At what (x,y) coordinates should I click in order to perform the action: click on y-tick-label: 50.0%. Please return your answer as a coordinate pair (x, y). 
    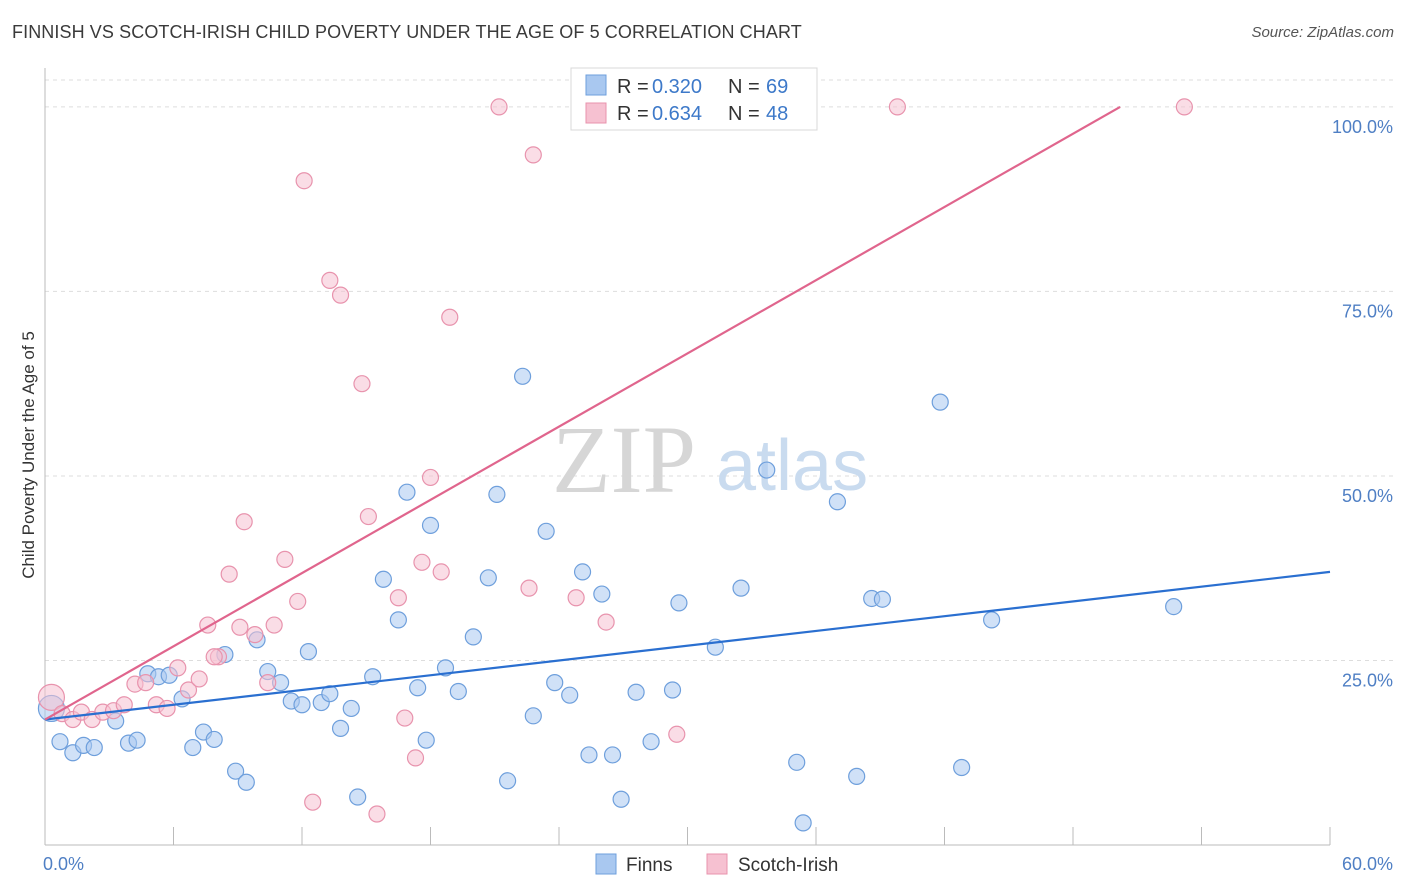
    Looking at the image, I should click on (1367, 496).